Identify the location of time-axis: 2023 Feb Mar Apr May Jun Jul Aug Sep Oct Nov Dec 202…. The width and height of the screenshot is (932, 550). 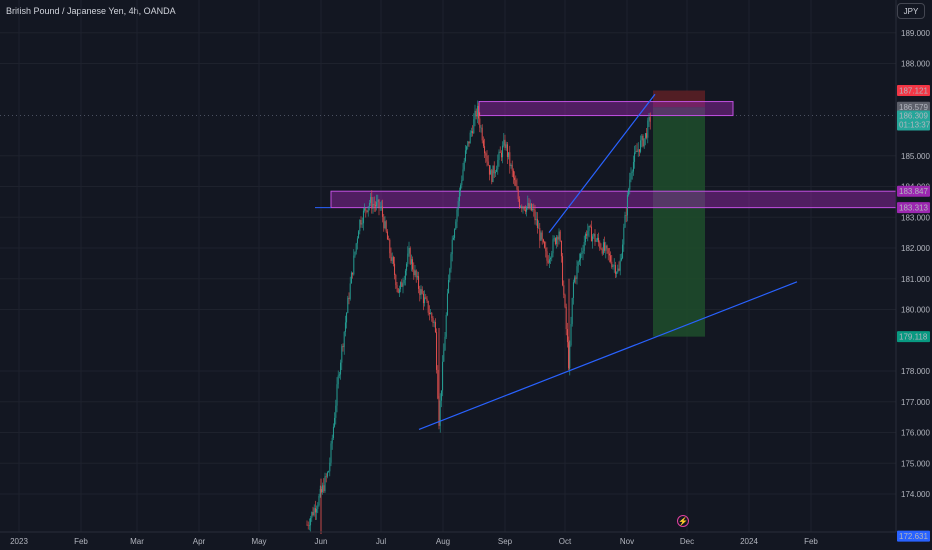
(448, 538).